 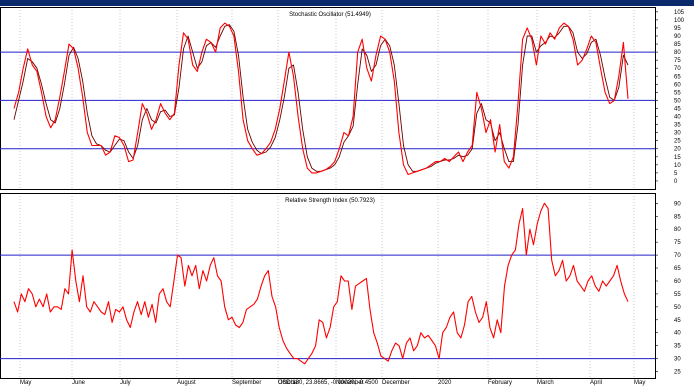 What do you see at coordinates (328, 383) in the screenshot?
I see `price-readout: USD 180, 23.8665, -0.00020, -0.4500` at bounding box center [328, 383].